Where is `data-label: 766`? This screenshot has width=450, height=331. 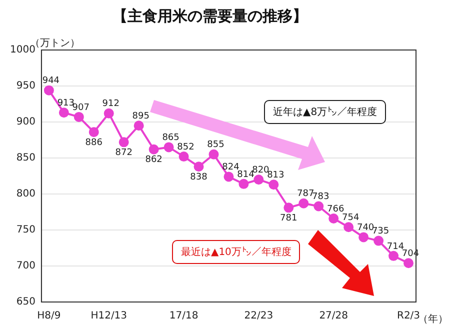 data-label: 766 is located at coordinates (335, 209).